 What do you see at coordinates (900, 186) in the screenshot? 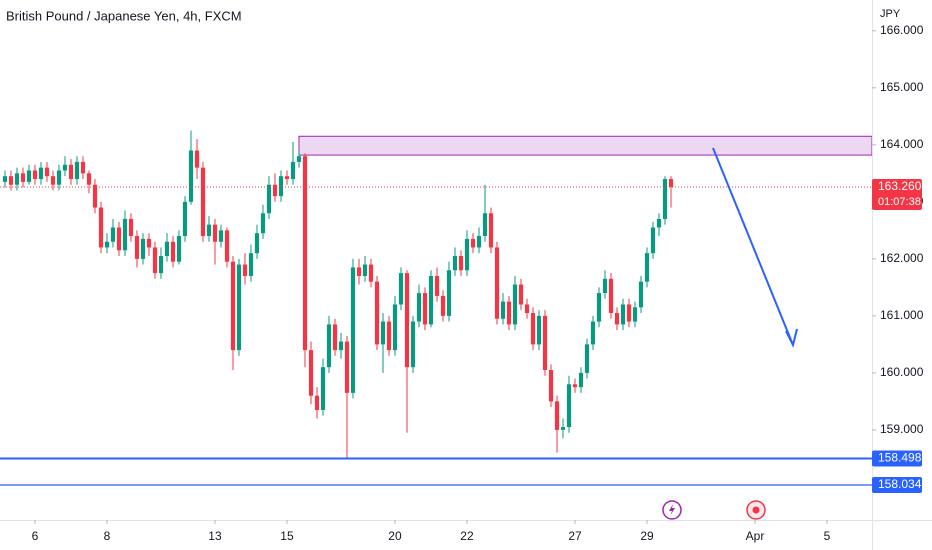
I see `last-price-label: 163.260` at bounding box center [900, 186].